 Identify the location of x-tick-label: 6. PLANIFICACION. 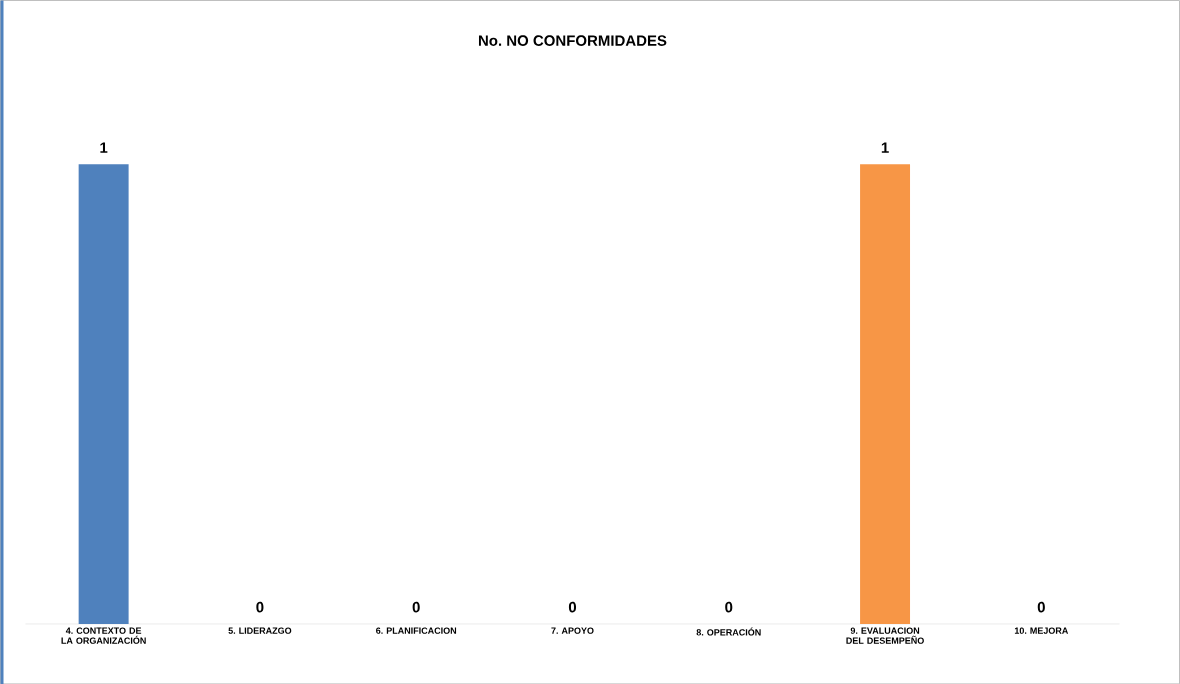
(416, 630).